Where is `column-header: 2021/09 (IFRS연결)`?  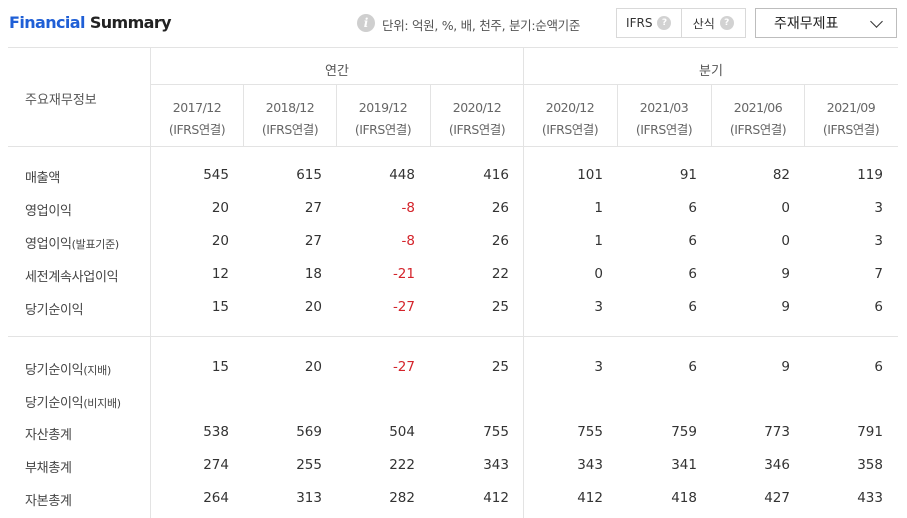
column-header: 2021/09 (IFRS연결) is located at coordinates (851, 119).